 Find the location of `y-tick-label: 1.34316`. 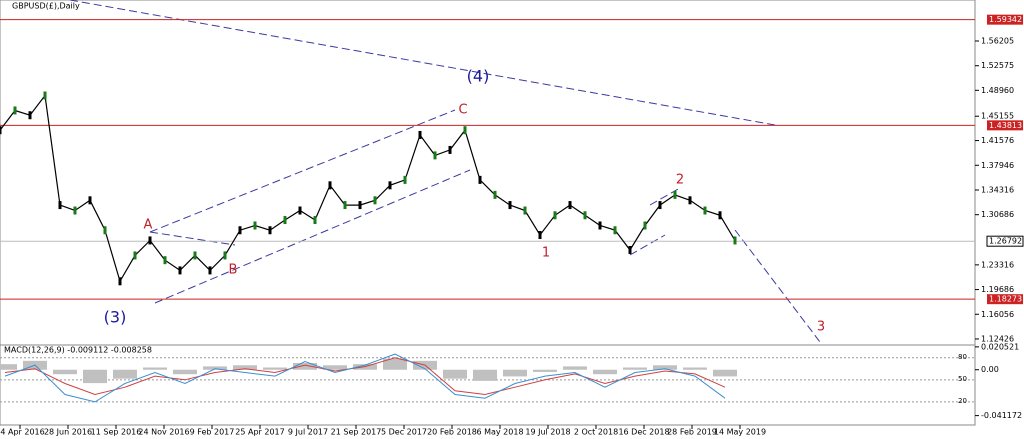

y-tick-label: 1.34316 is located at coordinates (997, 189).